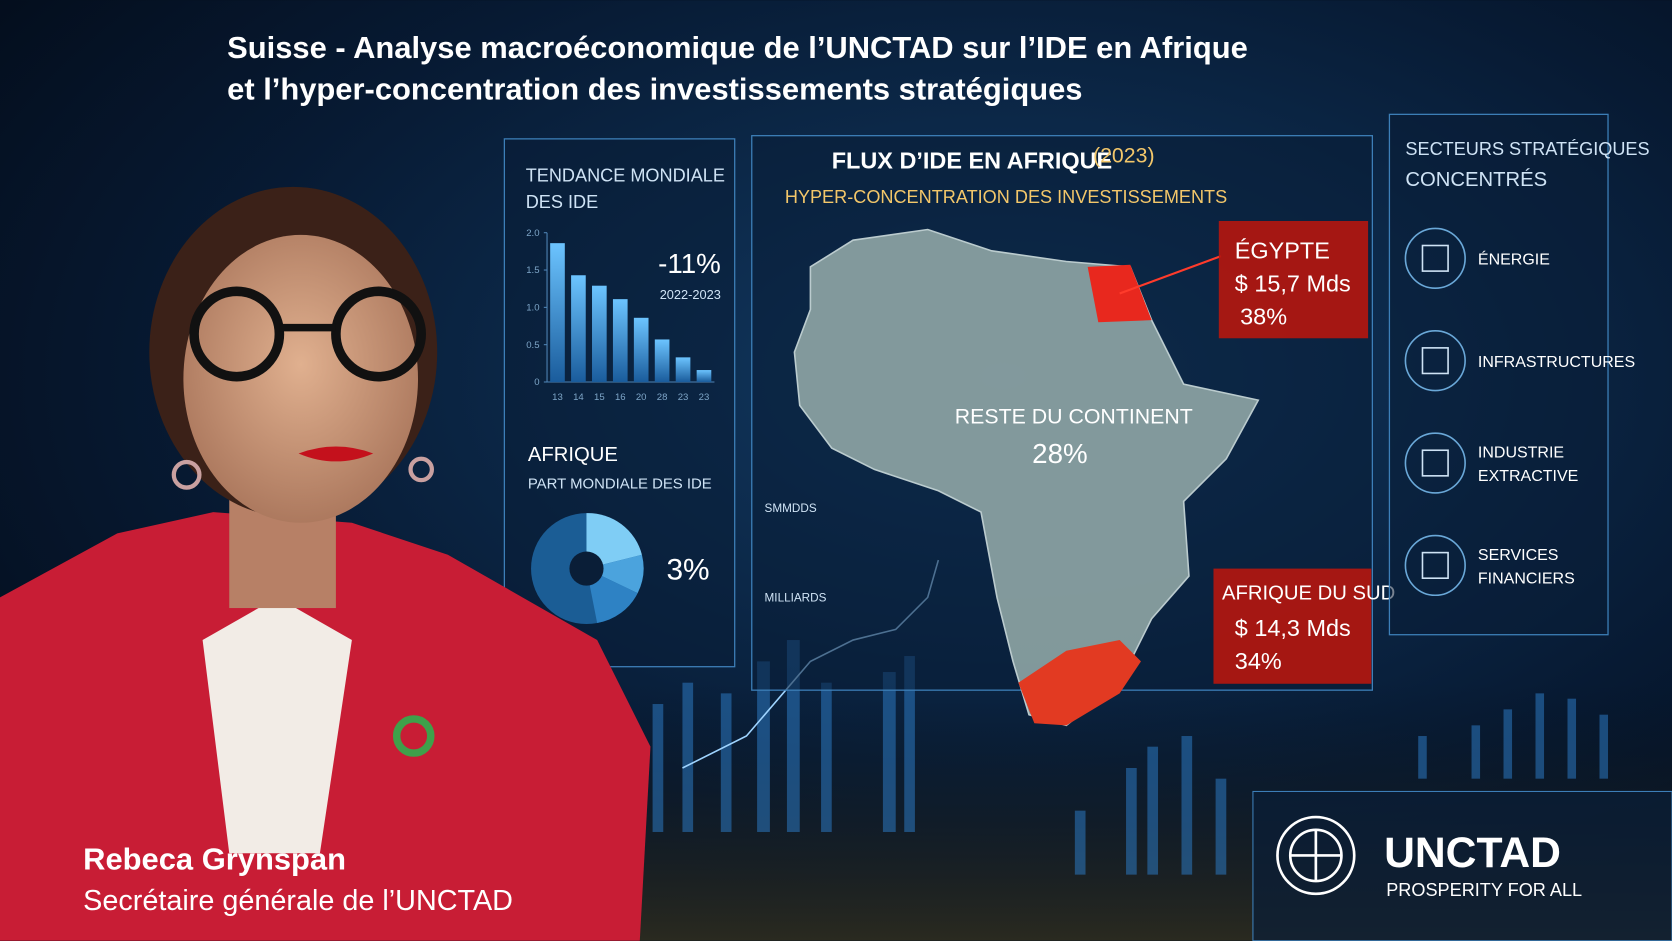 This screenshot has height=941, width=1672. I want to click on egypt-share: 38%, so click(1263, 316).